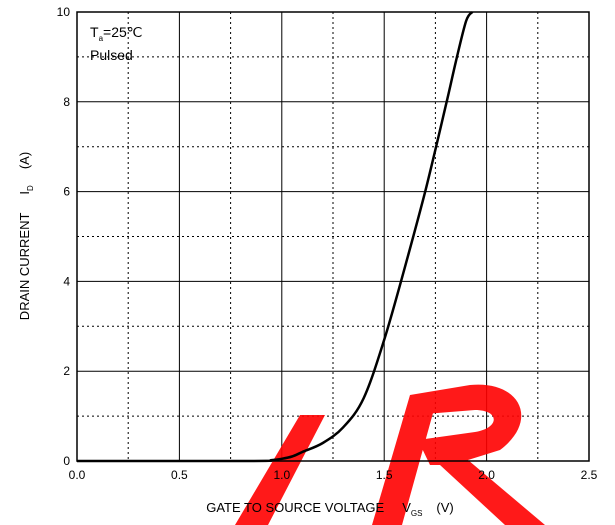 This screenshot has width=615, height=525. I want to click on x-tick-label: 0.5, so click(179, 475).